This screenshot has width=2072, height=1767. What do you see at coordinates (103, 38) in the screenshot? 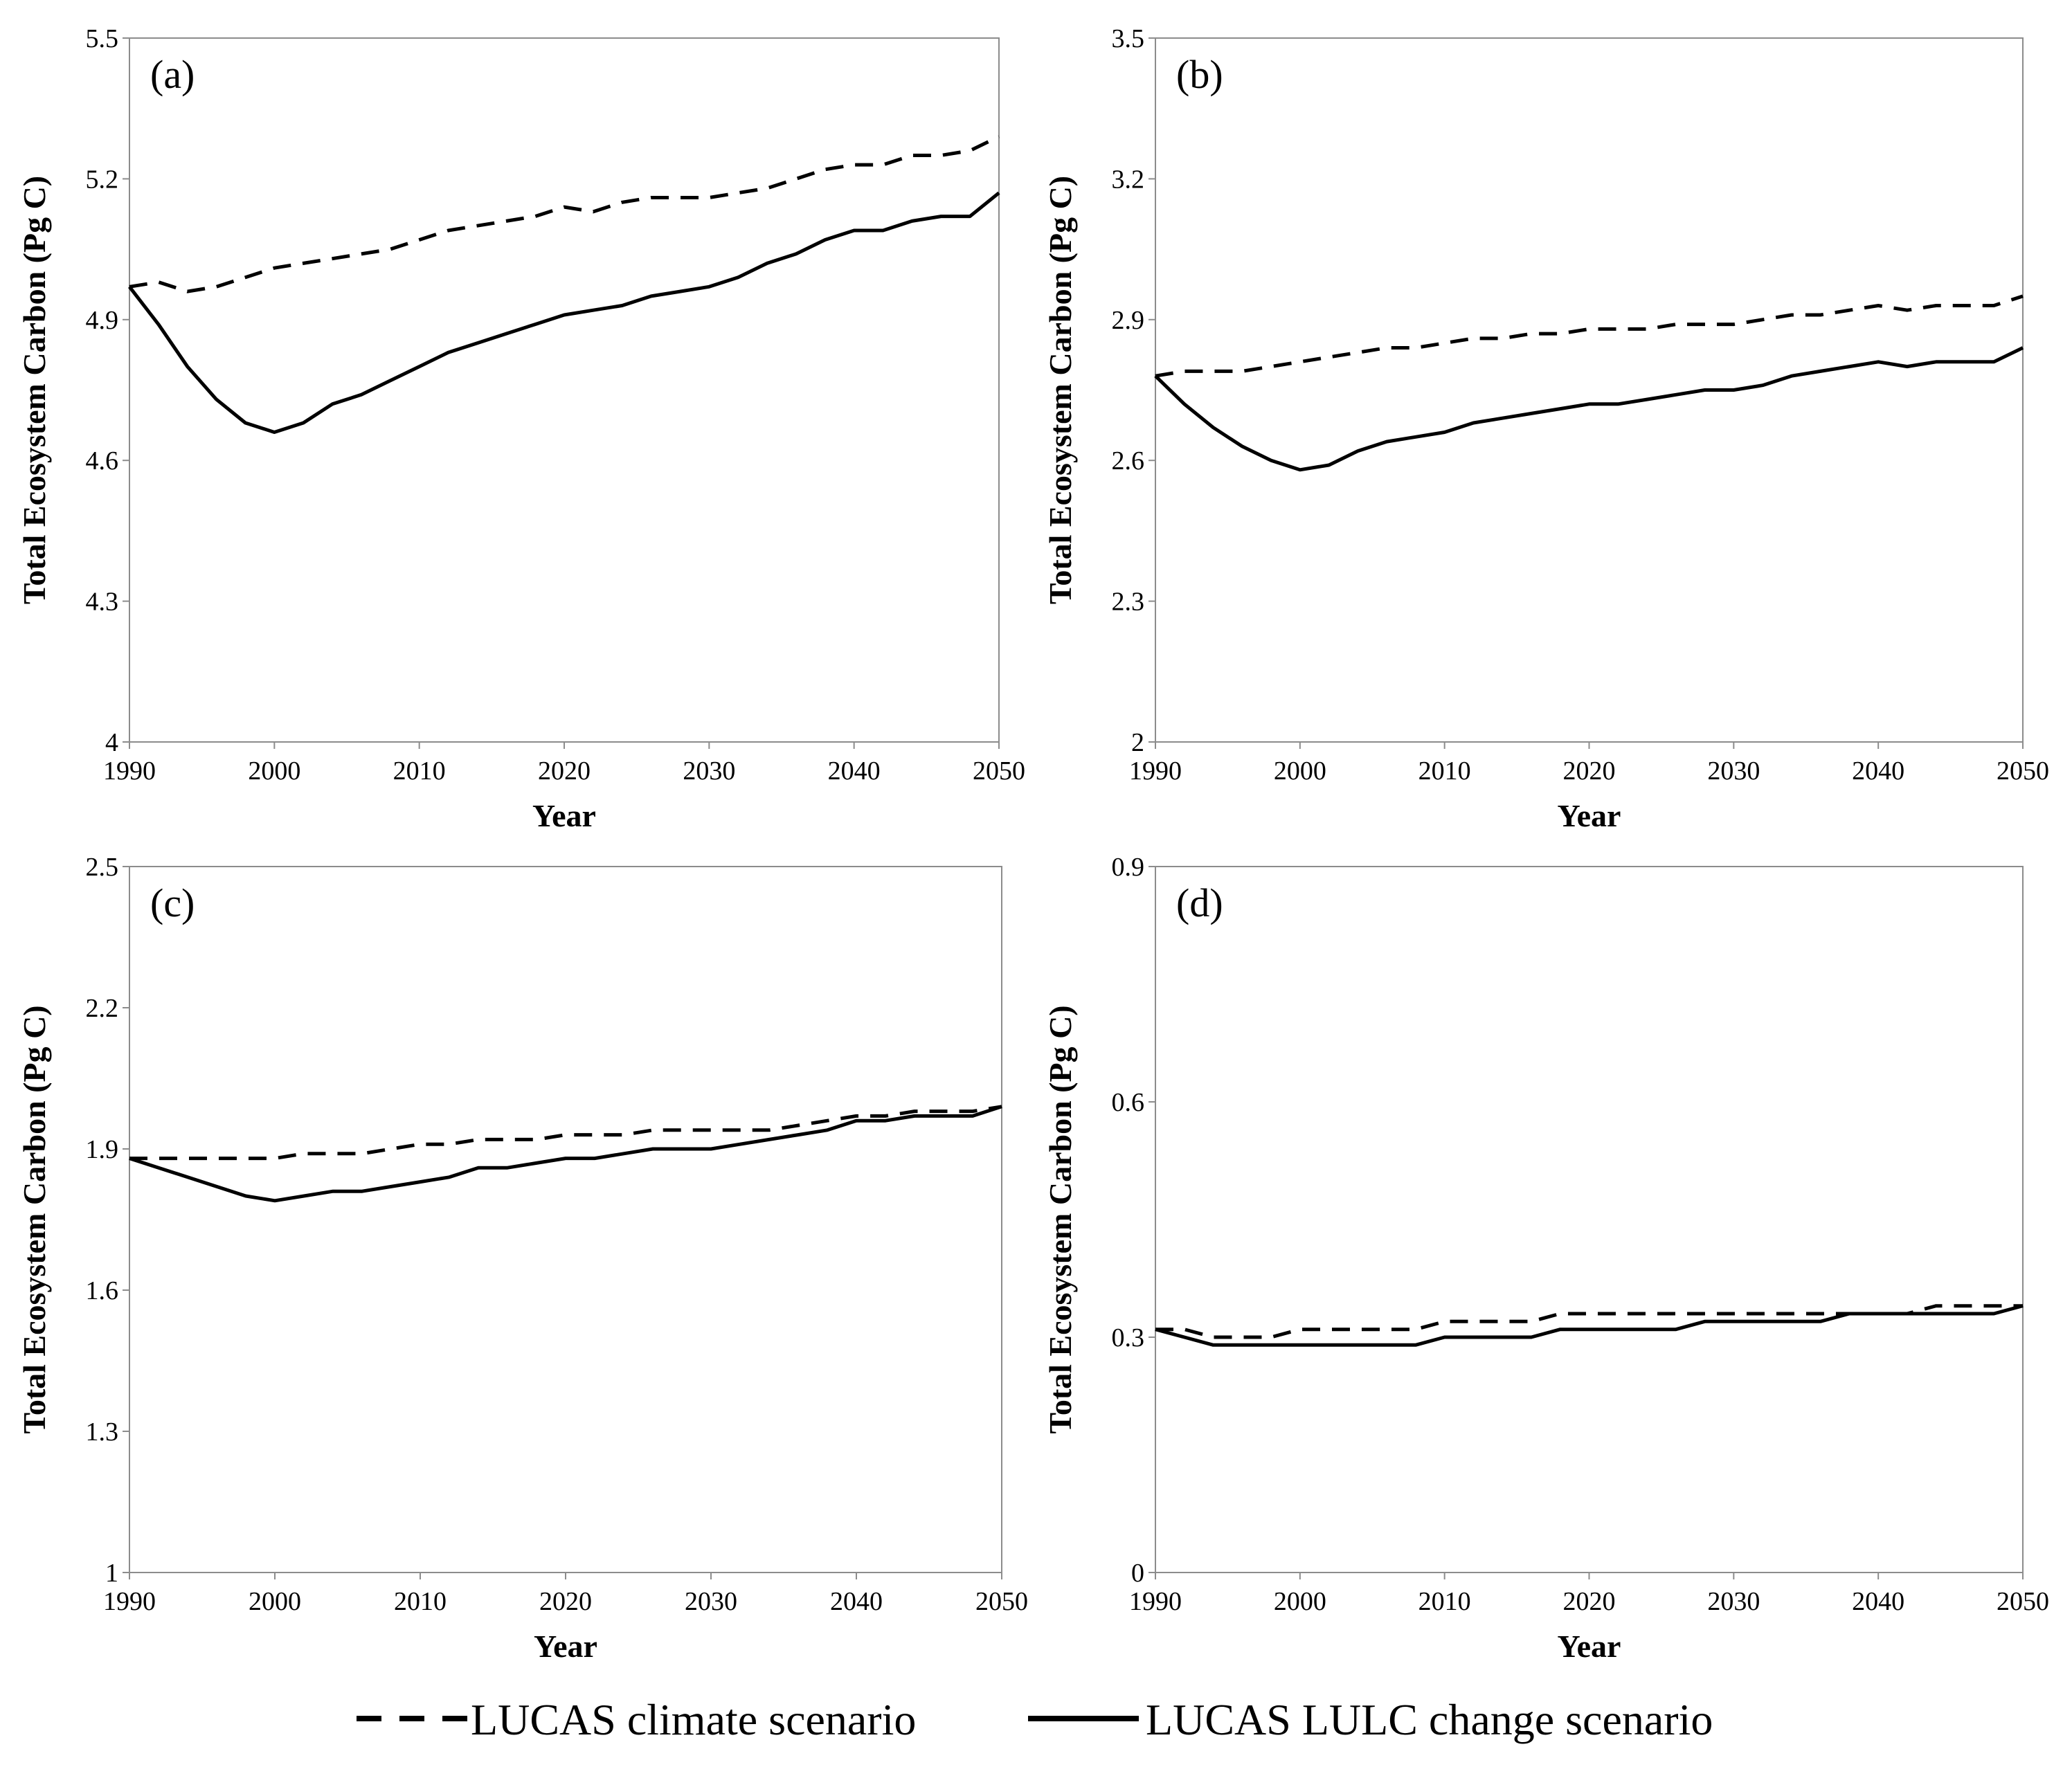
I see `y-tick-label: 5.5` at bounding box center [103, 38].